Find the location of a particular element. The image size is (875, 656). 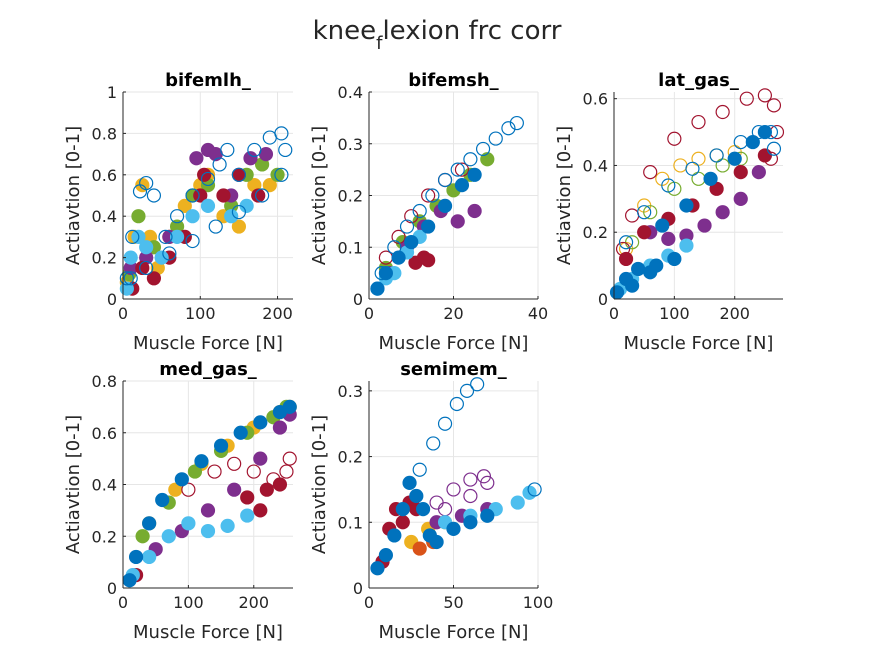

y-tick-label: 0.1 is located at coordinates (350, 522).